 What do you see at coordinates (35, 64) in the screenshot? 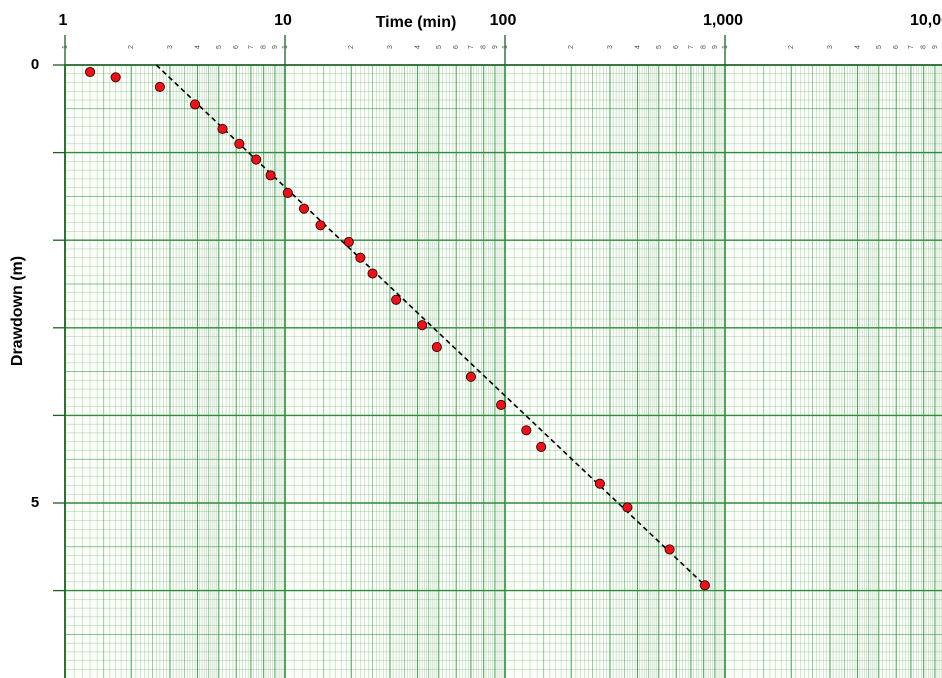
I see `y-tick-label: 0` at bounding box center [35, 64].